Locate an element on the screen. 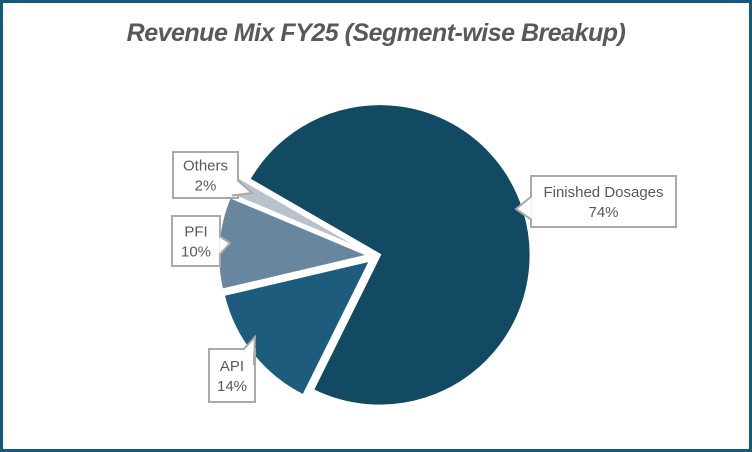 The image size is (752, 452). callout-value-others: 2% is located at coordinates (206, 186).